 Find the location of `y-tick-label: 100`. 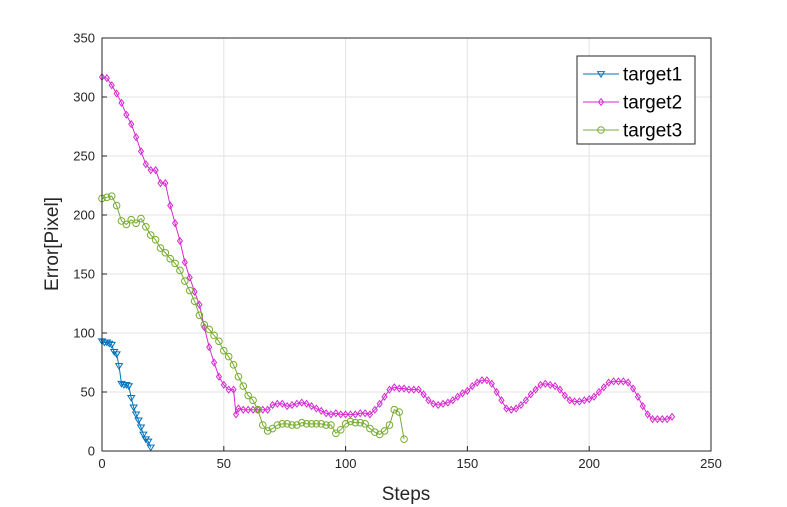

y-tick-label: 100 is located at coordinates (84, 333).